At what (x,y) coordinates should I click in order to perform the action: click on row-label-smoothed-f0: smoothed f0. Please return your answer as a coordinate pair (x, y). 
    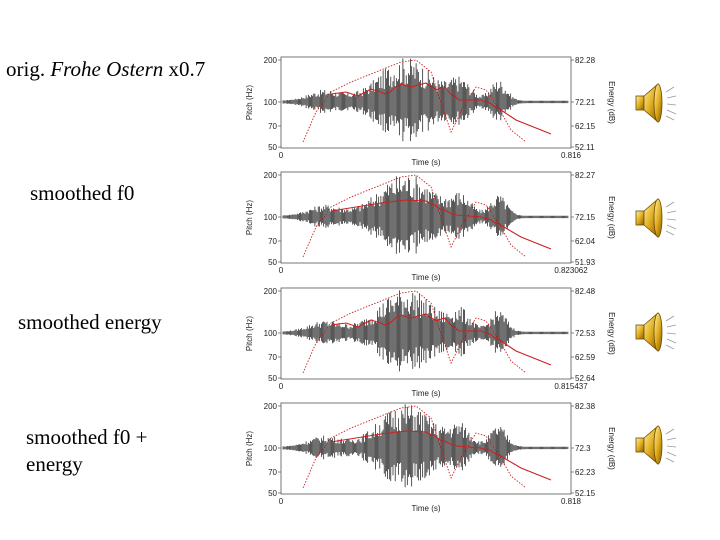
    Looking at the image, I should click on (82, 193).